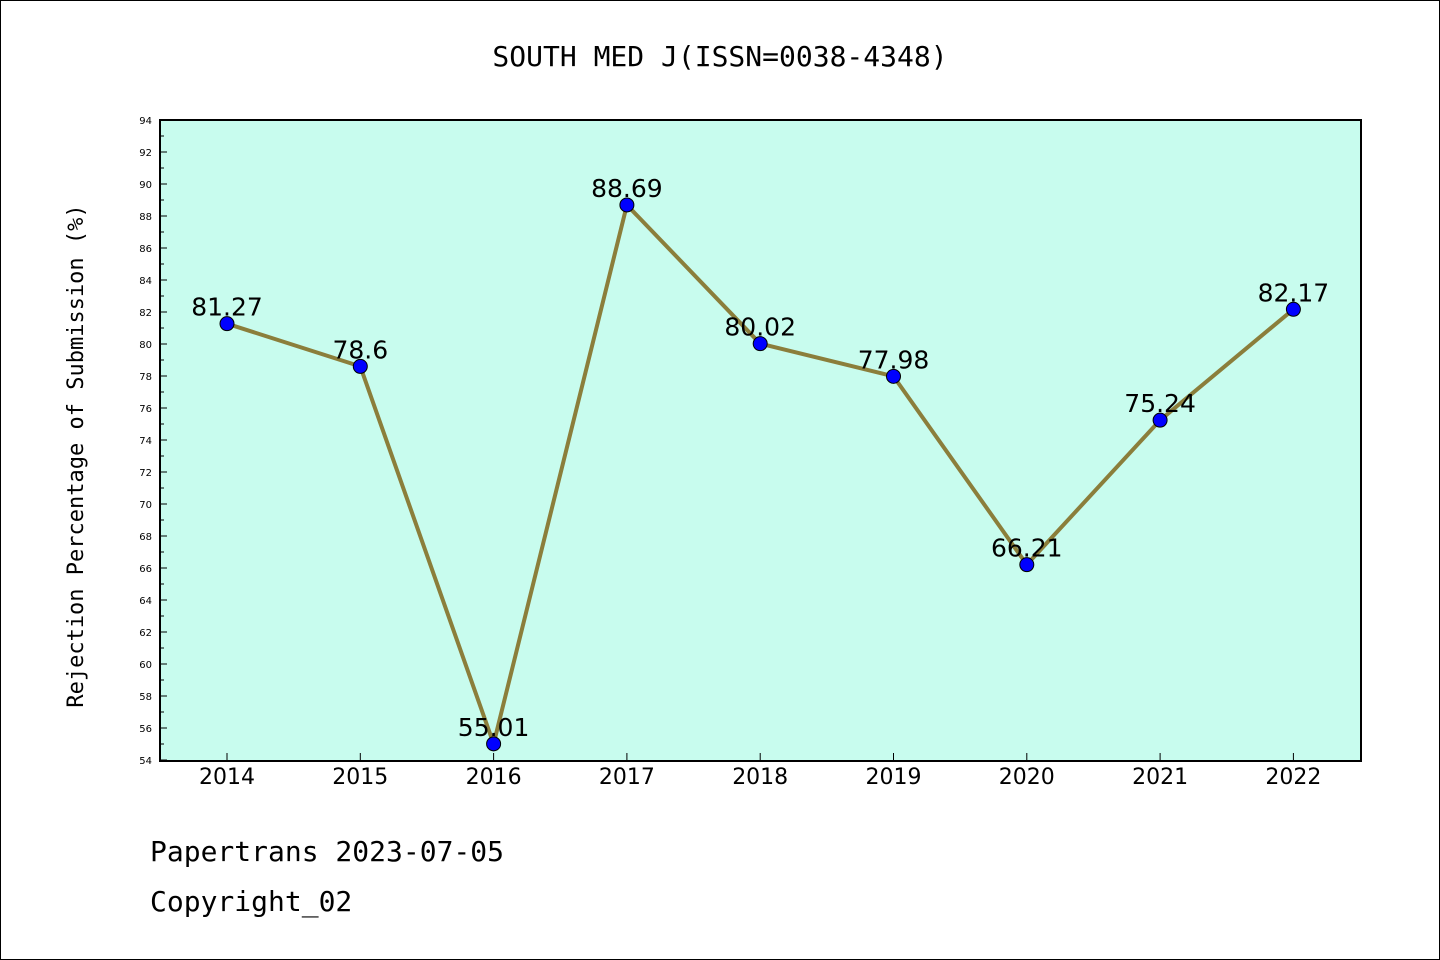  Describe the element at coordinates (1294, 292) in the screenshot. I see `data-label: 82.17` at that location.